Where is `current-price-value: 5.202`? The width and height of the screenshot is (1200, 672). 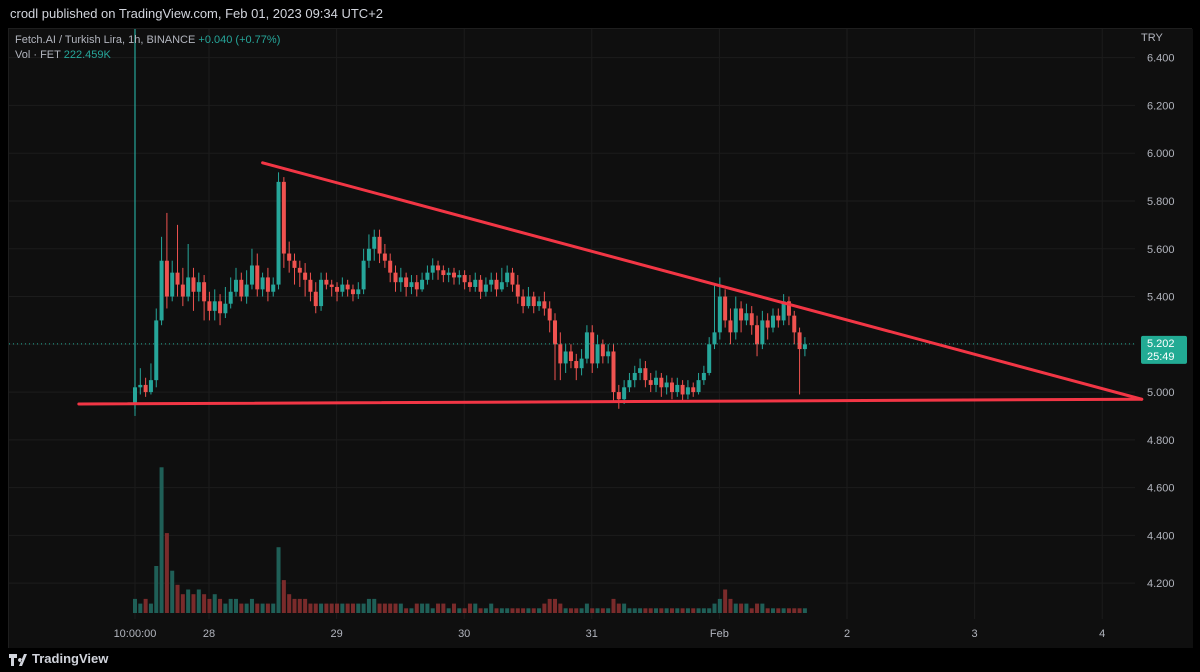 current-price-value: 5.202 is located at coordinates (1161, 344).